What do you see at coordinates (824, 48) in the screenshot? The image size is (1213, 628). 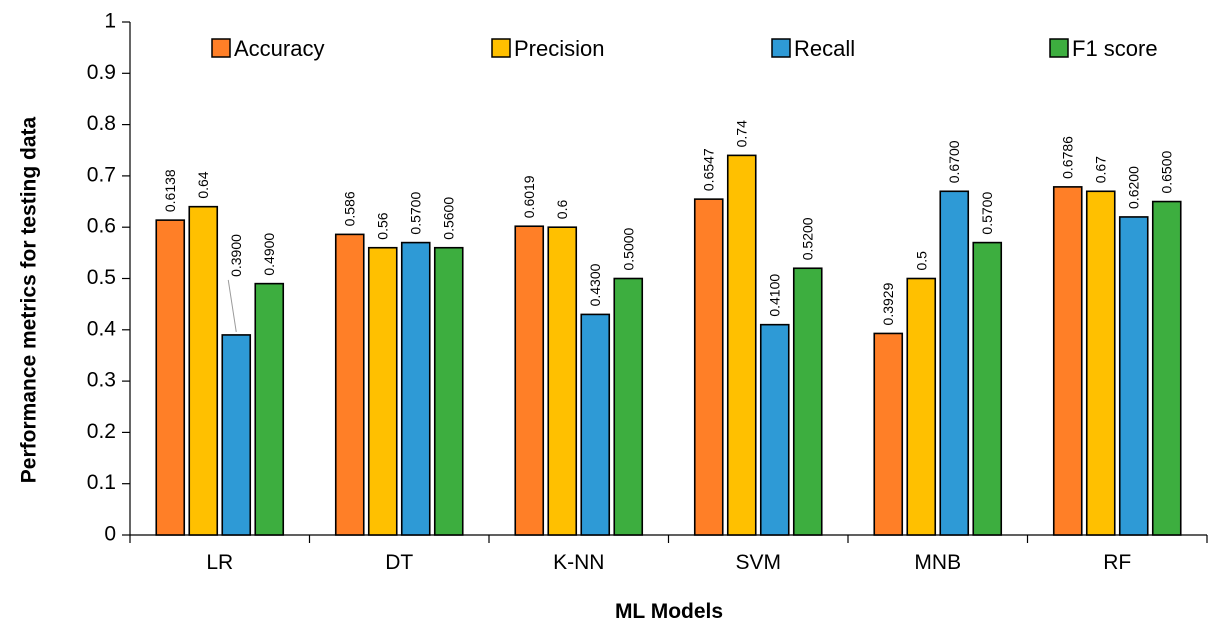 I see `legend-label: Recall` at bounding box center [824, 48].